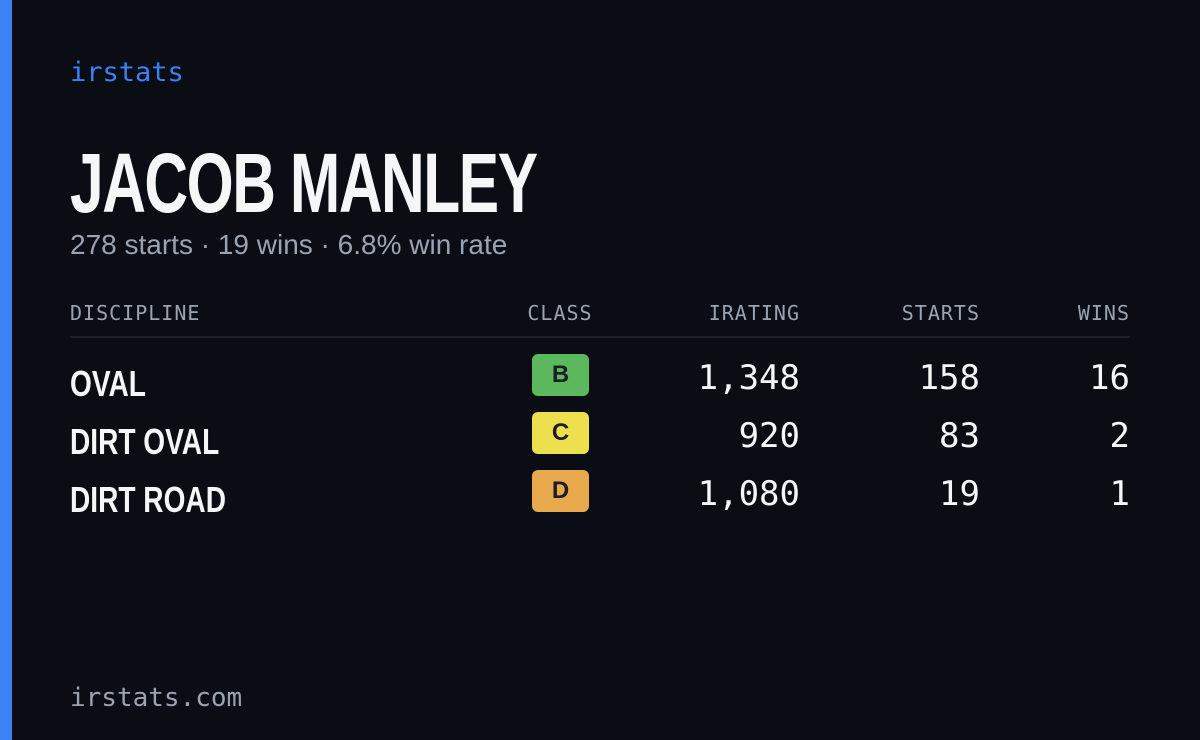 The width and height of the screenshot is (1200, 740). Describe the element at coordinates (1119, 494) in the screenshot. I see `wins: 1` at that location.